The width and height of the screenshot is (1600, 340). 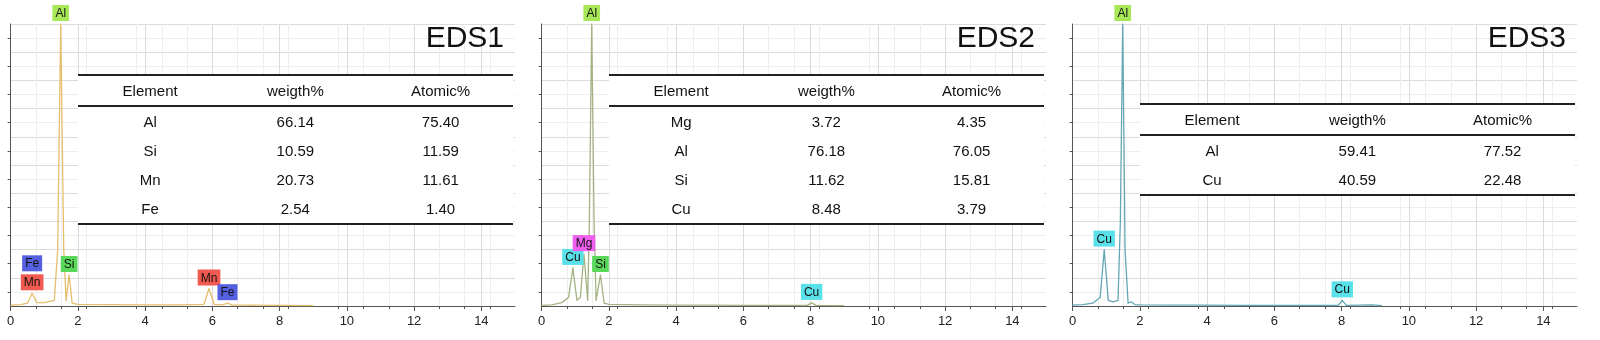 I want to click on annotation: 75.40, so click(x=440, y=121).